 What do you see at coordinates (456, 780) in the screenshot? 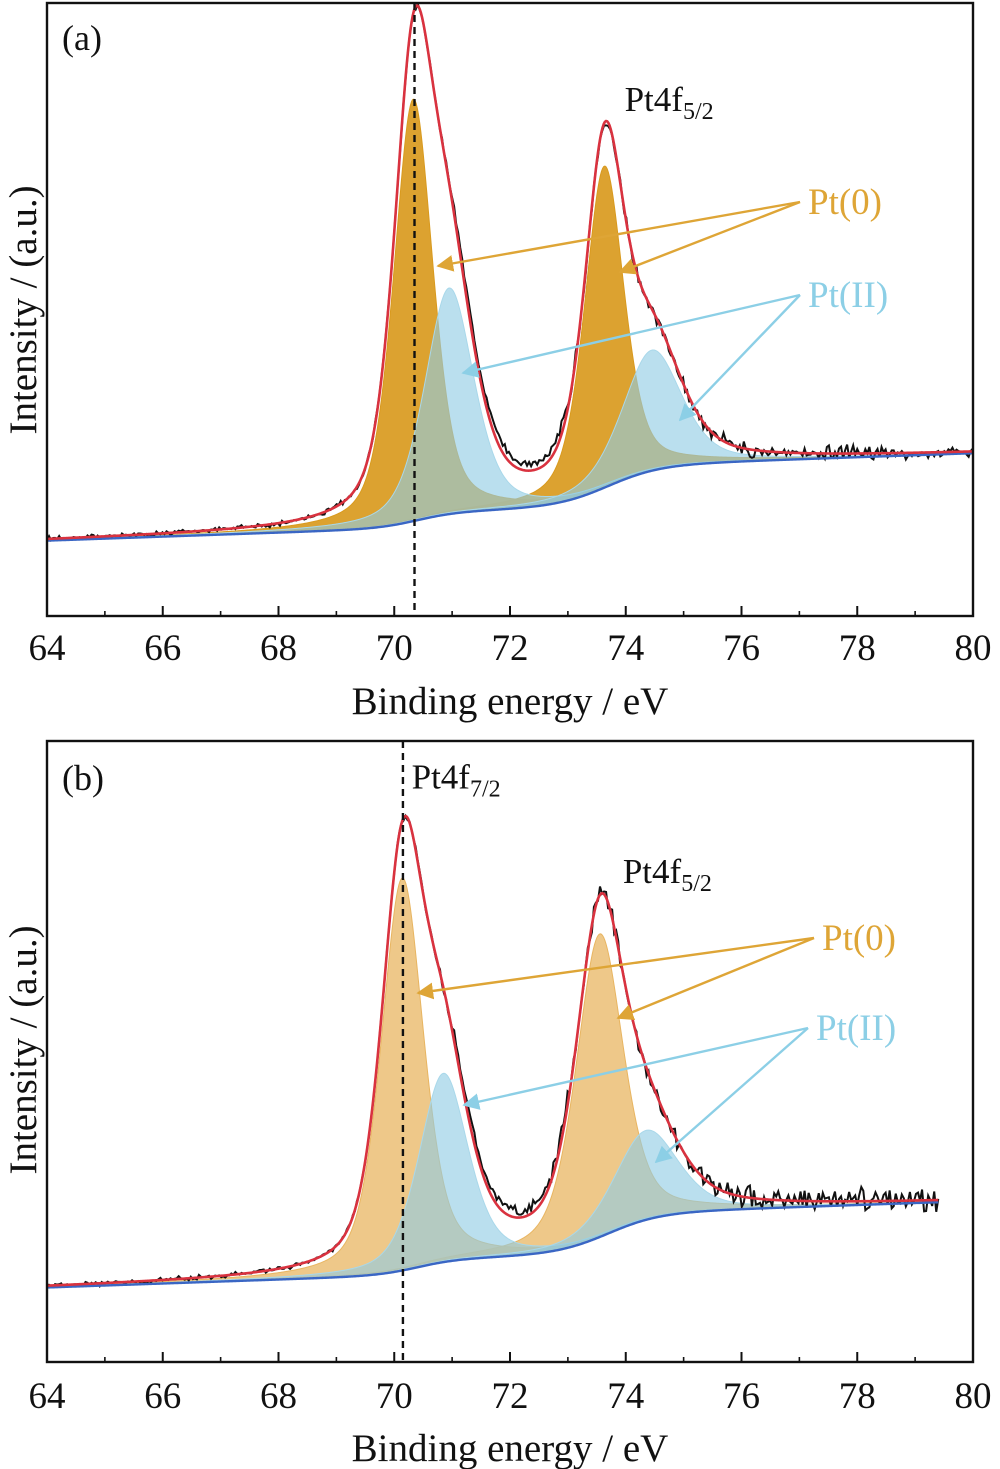
I see `peak-label-7-2: Pt4f7/2` at bounding box center [456, 780].